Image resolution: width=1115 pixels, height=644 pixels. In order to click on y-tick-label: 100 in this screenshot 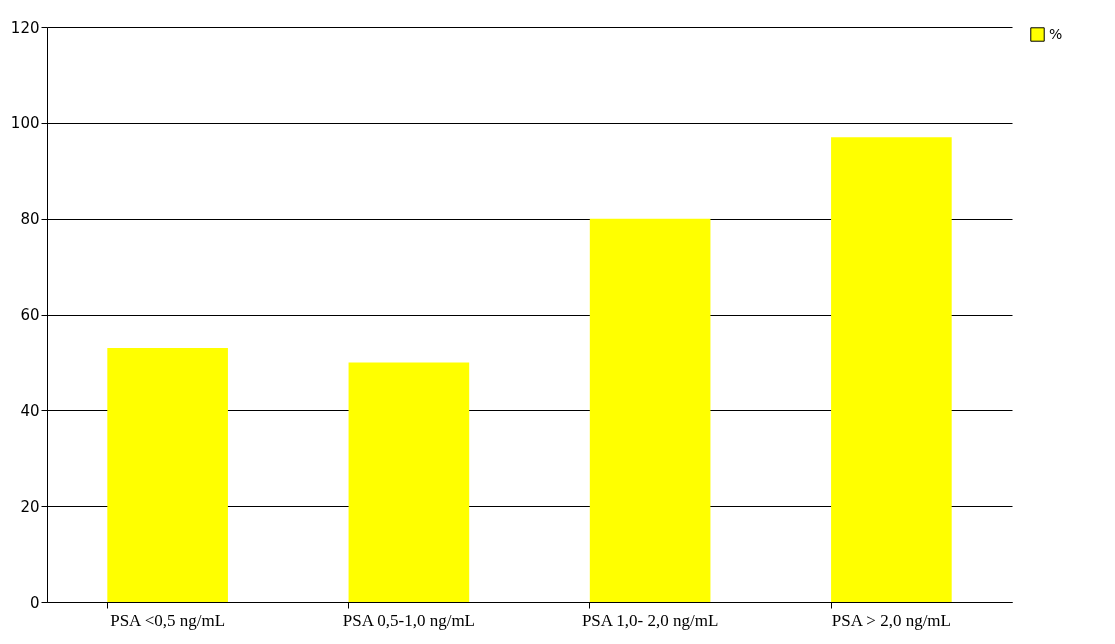, I will do `click(25, 123)`.